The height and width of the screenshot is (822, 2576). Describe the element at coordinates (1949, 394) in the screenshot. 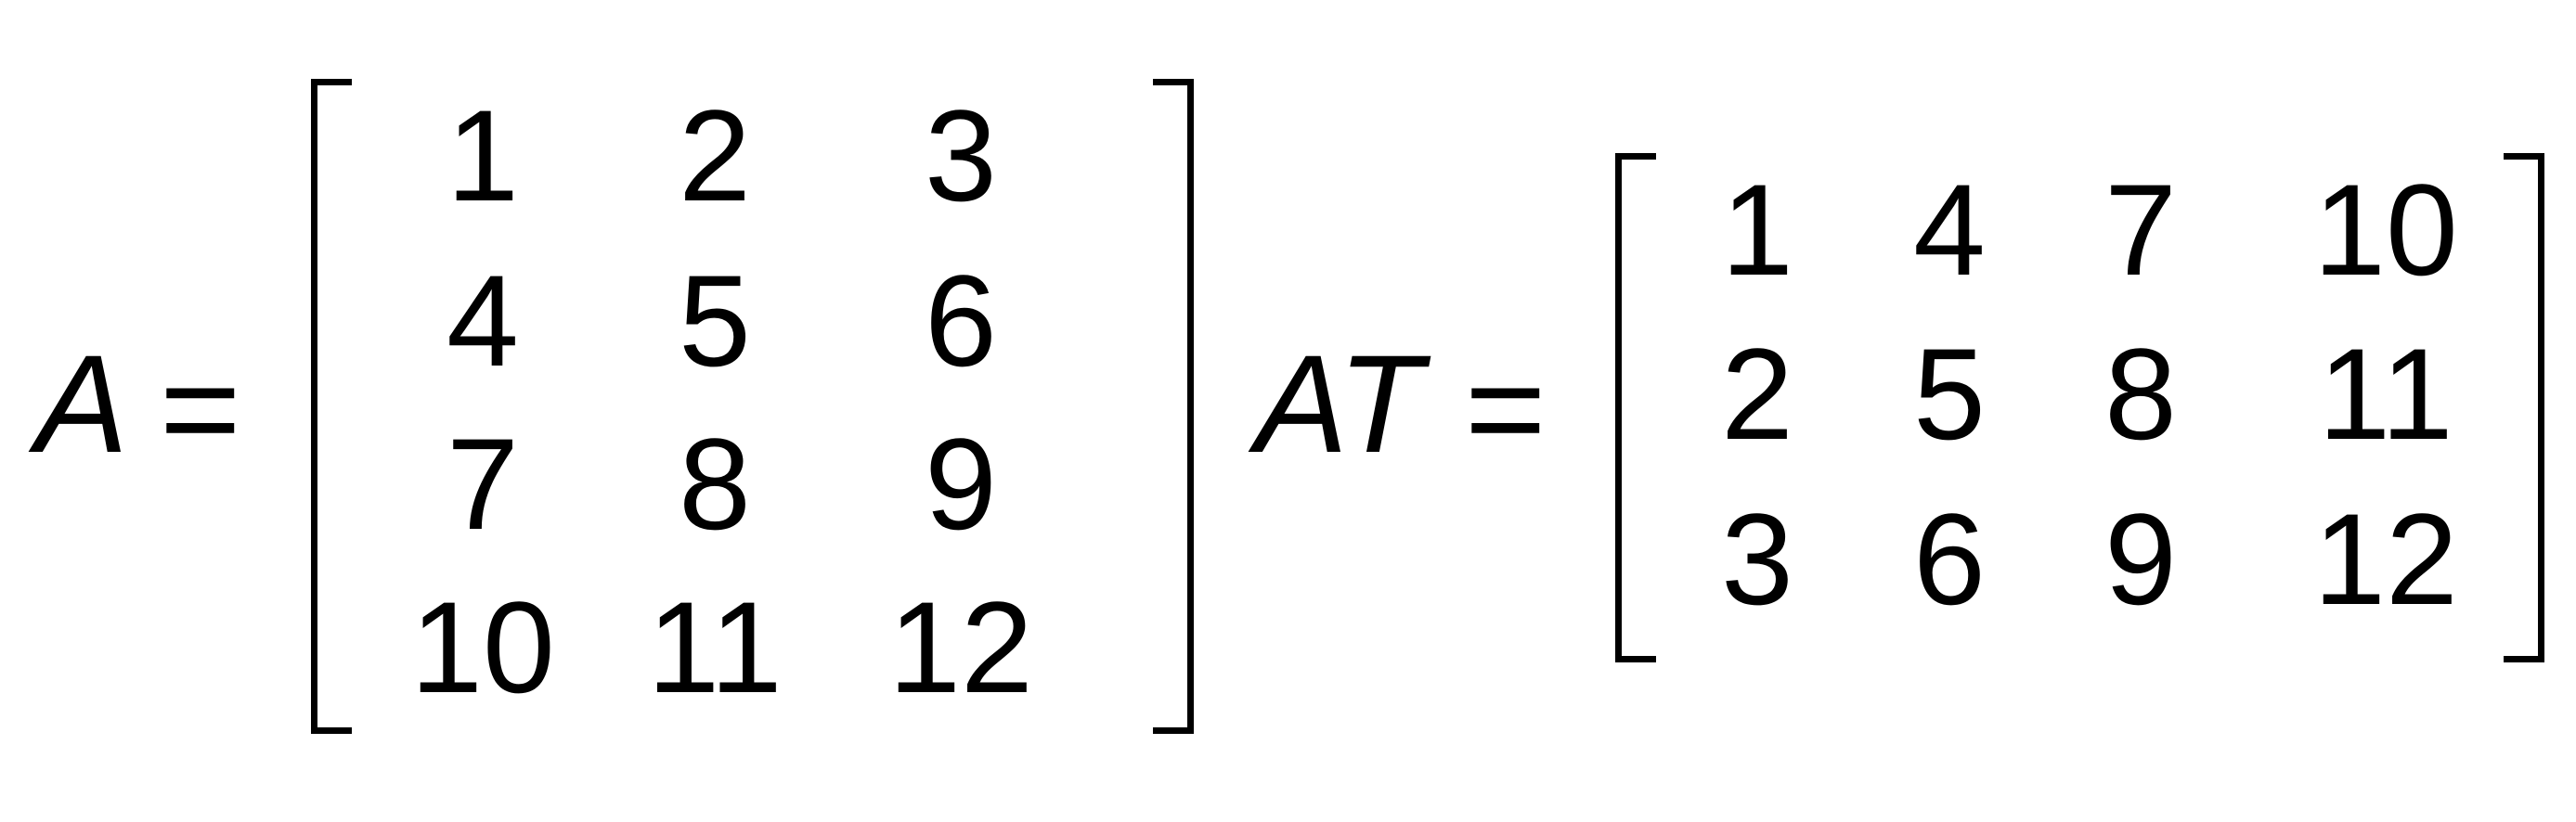

I see `matrix-at-cell-r2-c2: 5` at that location.